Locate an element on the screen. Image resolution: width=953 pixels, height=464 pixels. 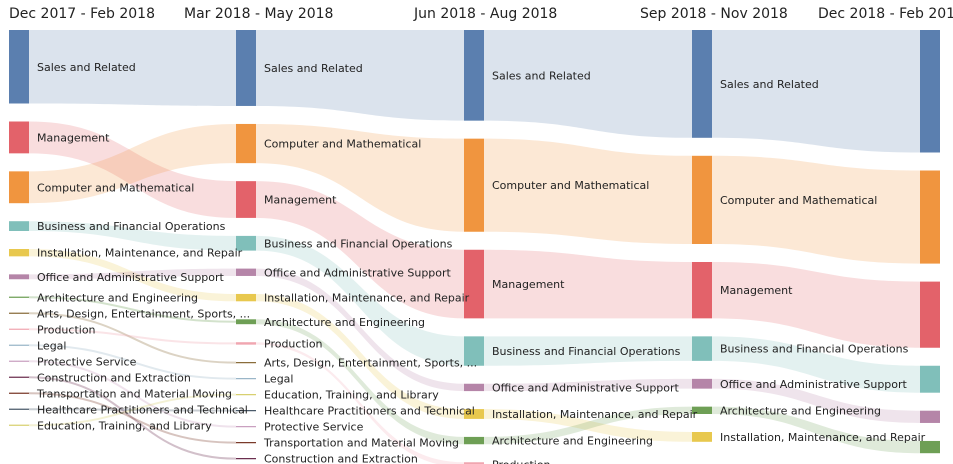
node-label-architecture-and-engineering-3: Architecture and Engineering is located at coordinates (800, 410).